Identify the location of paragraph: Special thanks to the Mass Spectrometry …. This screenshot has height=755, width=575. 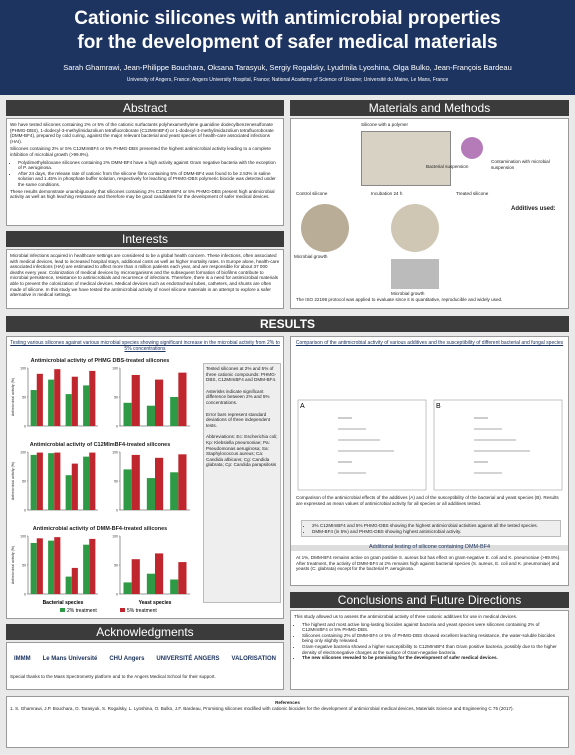
(113, 676).